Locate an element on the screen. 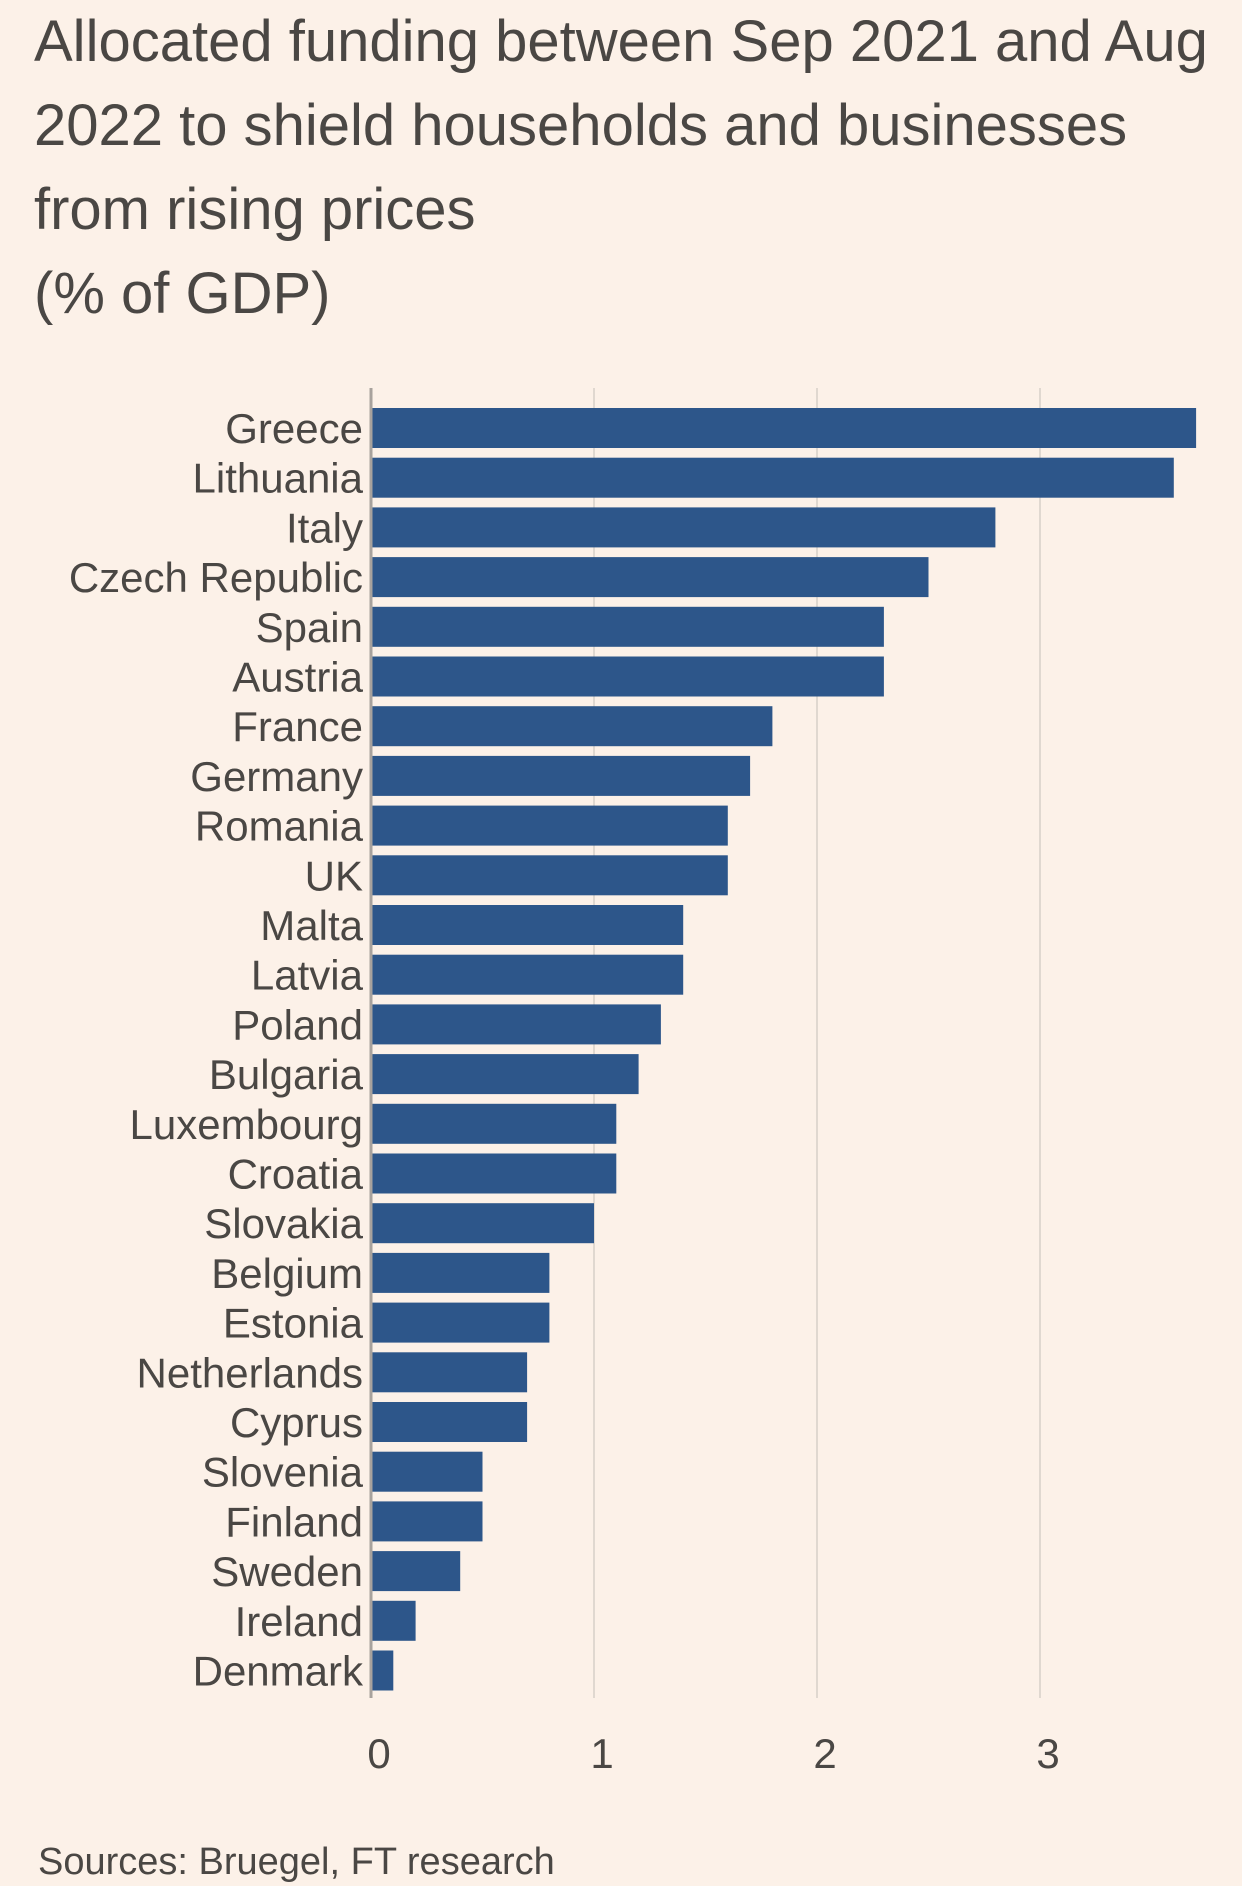  category-label: Romania is located at coordinates (279, 826).